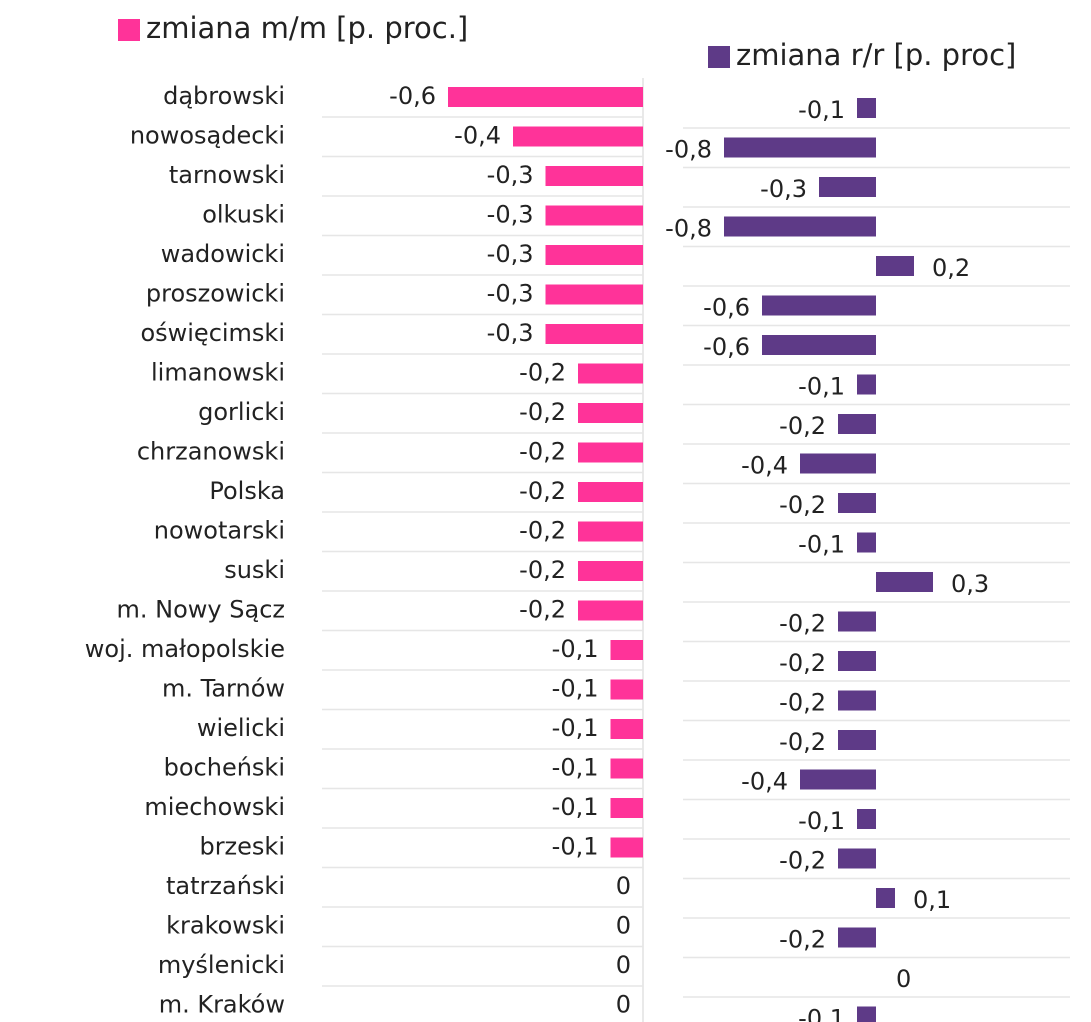  Describe the element at coordinates (688, 229) in the screenshot. I see `data-label: -0,8` at that location.